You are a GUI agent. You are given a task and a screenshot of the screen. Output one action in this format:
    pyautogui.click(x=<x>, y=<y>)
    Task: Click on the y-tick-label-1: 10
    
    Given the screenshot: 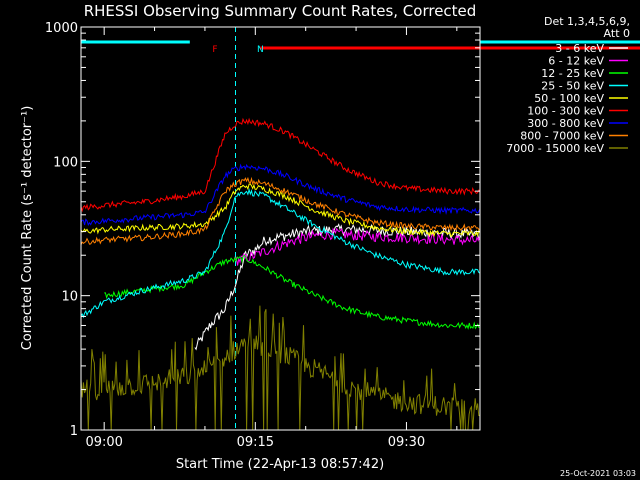 What is the action you would take?
    pyautogui.click(x=69, y=297)
    